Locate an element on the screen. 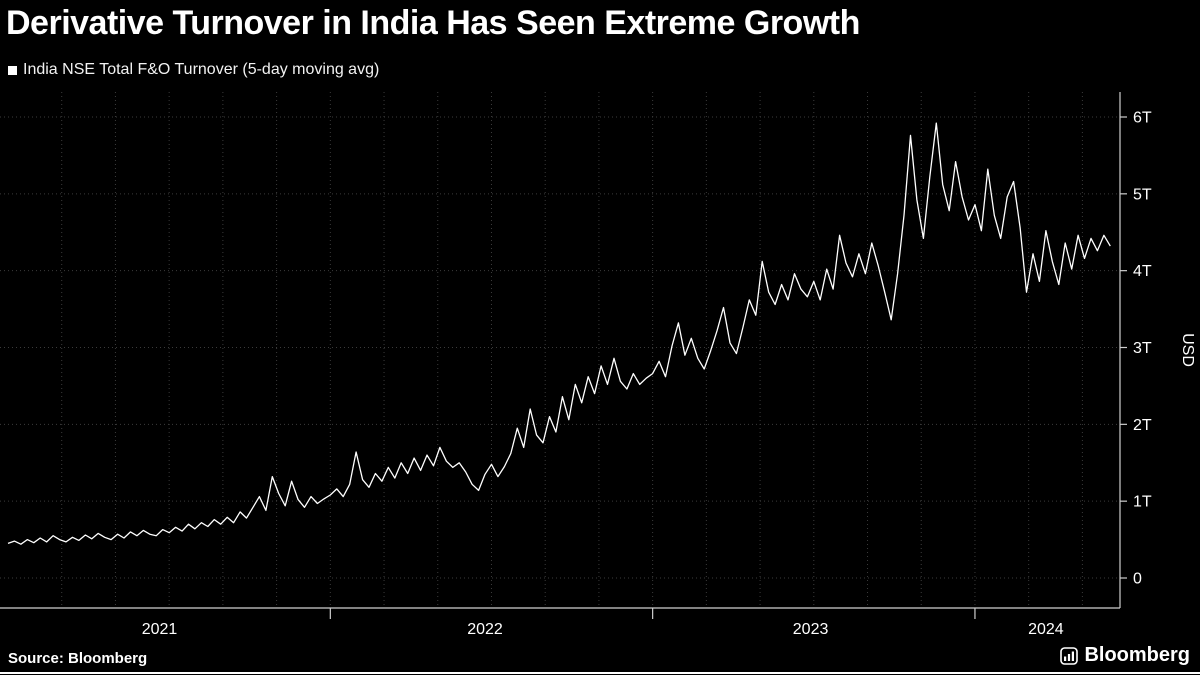 This screenshot has width=1200, height=675. bloomberg-logo: Bloomberg is located at coordinates (1125, 655).